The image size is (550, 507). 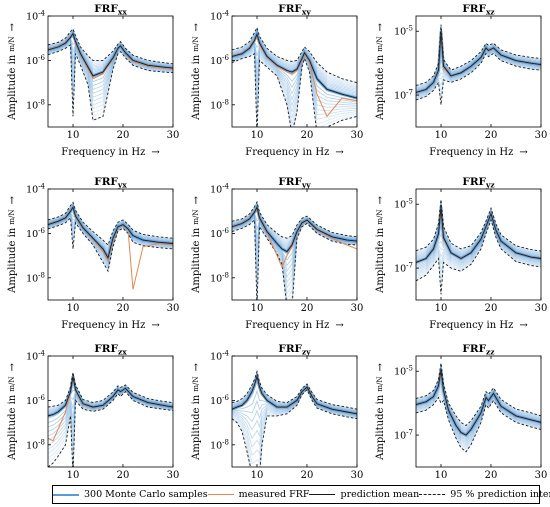 I want to click on y-tick-exponent: -6, so click(x=41, y=398).